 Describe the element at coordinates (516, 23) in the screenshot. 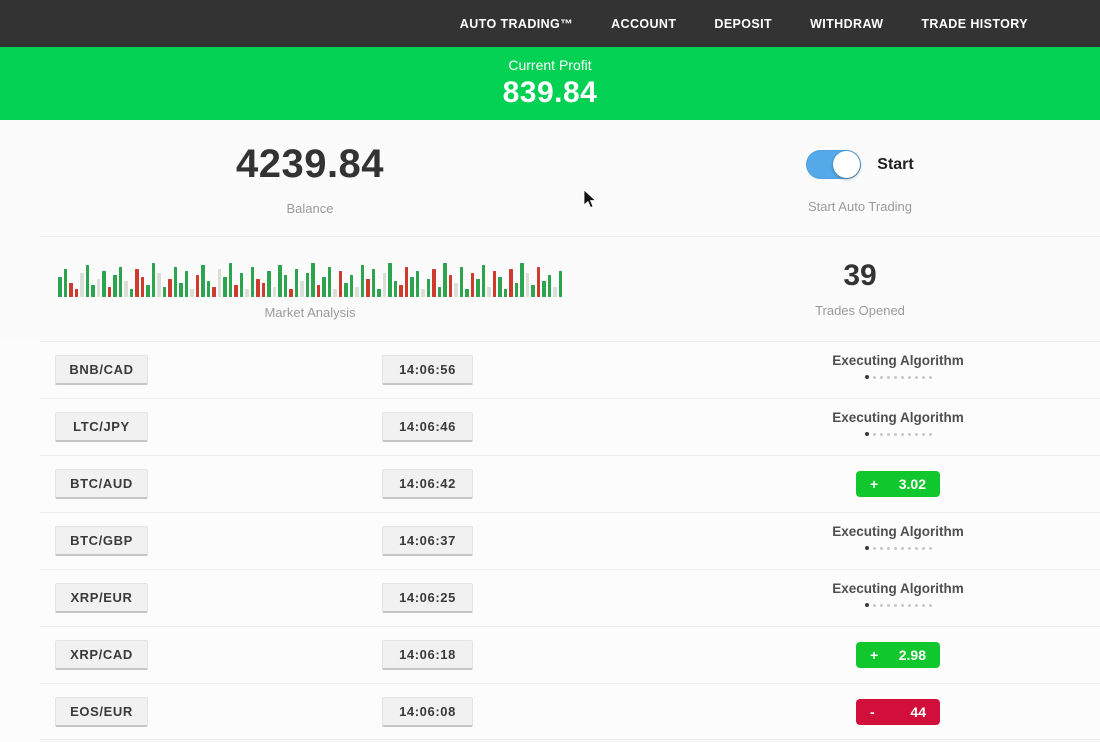

I see `nav-item-auto-trading: AUTO TRADING™` at that location.